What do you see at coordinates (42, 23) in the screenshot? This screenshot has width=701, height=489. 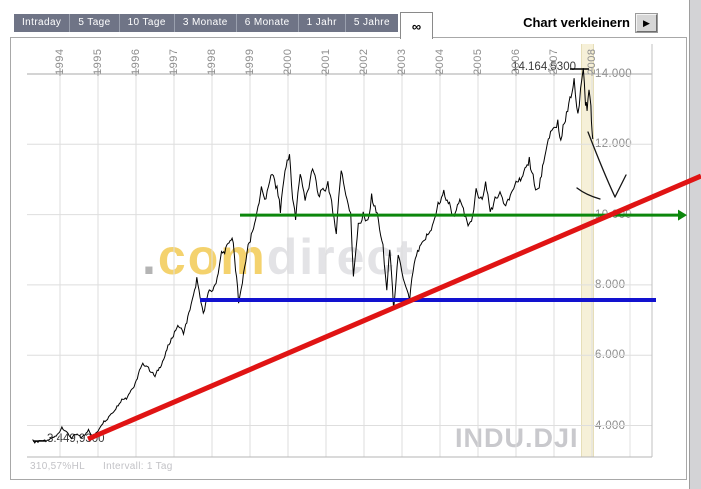 I see `tab-intraday: Intraday` at bounding box center [42, 23].